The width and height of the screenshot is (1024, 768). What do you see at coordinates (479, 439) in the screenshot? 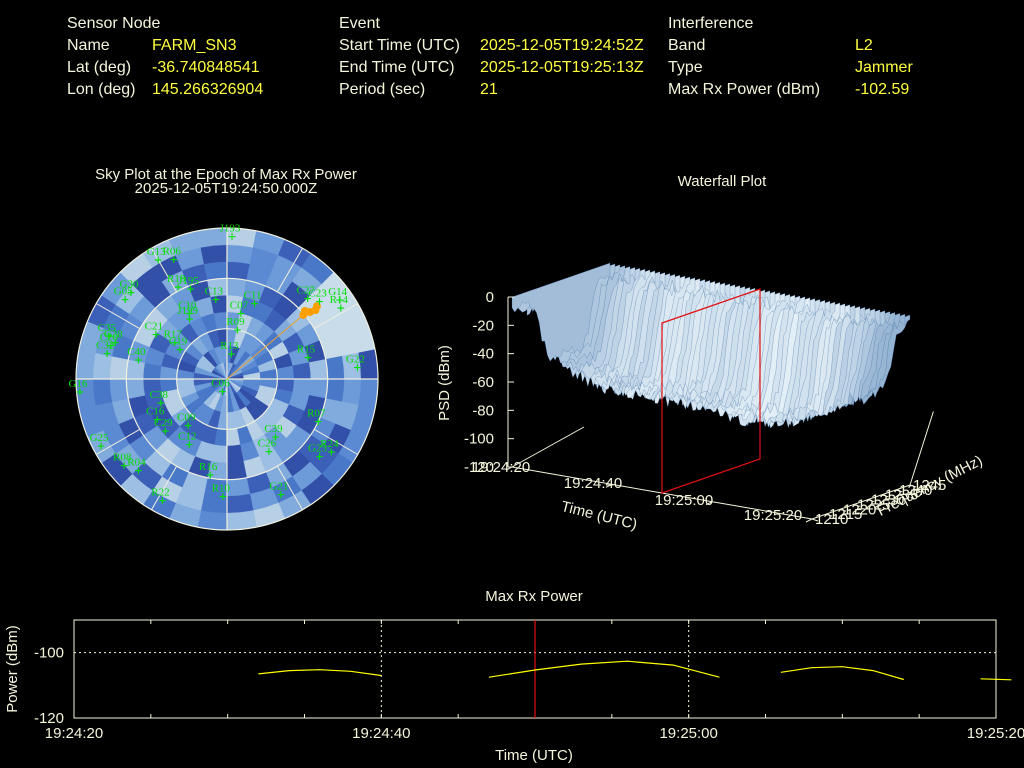
I see `psd-tick-label: -100` at bounding box center [479, 439].